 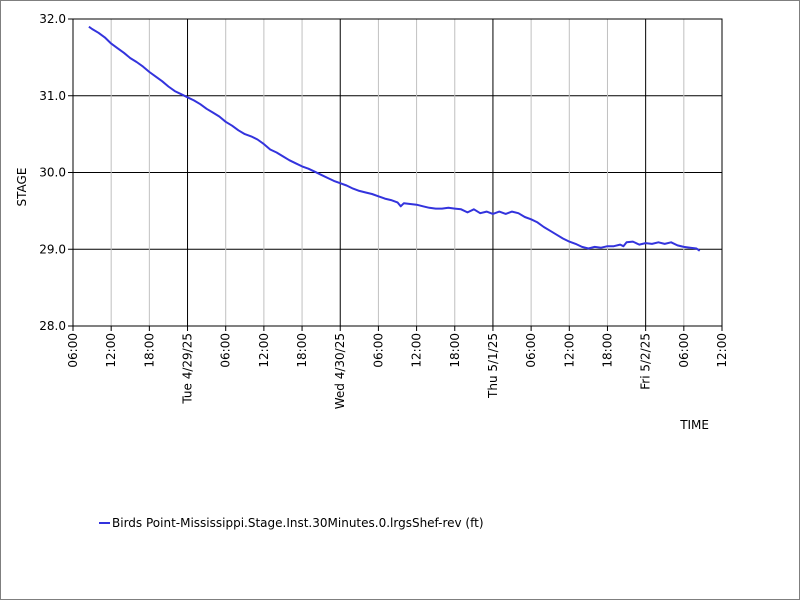 What do you see at coordinates (694, 425) in the screenshot?
I see `x-axis-title: TIME` at bounding box center [694, 425].